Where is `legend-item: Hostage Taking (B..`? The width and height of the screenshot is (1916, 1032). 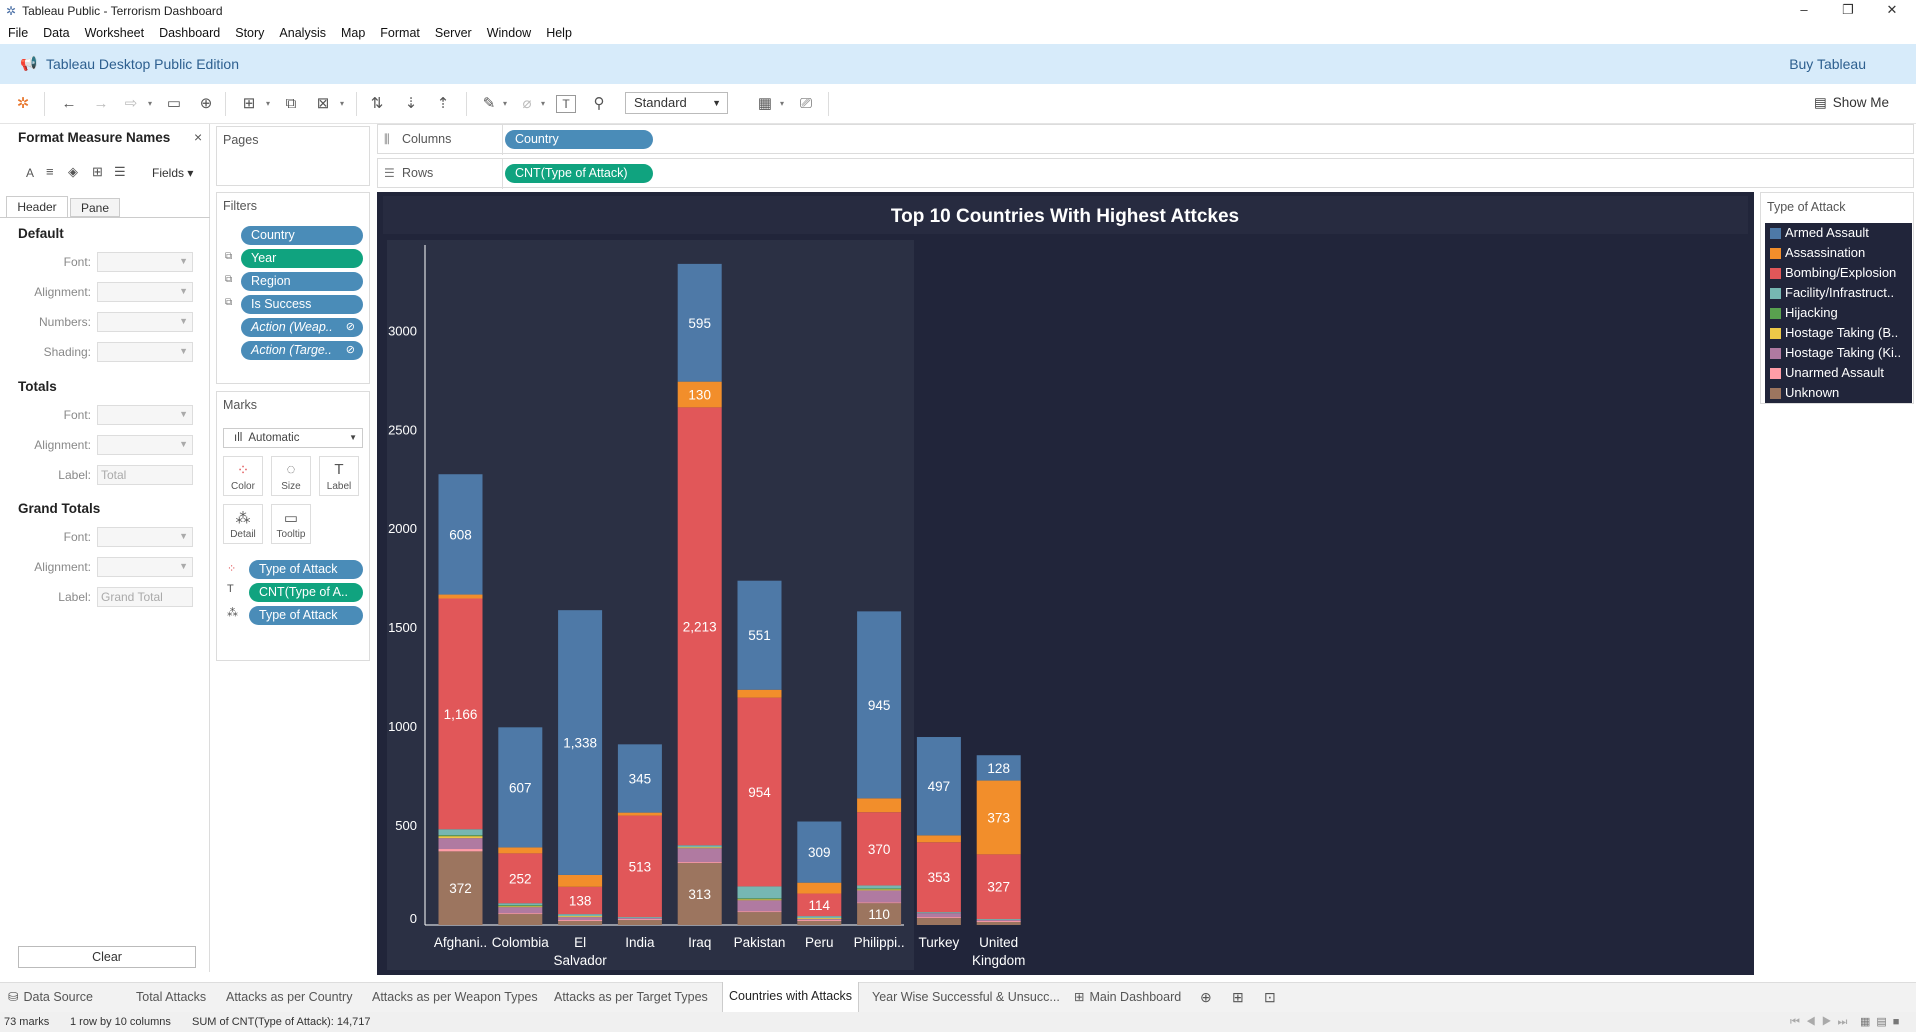 legend-item: Hostage Taking (B.. is located at coordinates (1838, 333).